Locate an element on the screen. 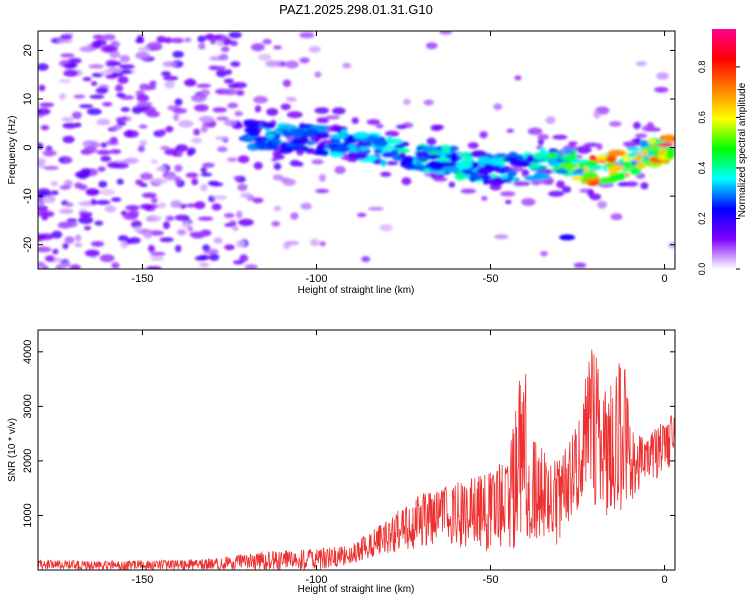 The height and width of the screenshot is (600, 750). spectrogram-y-label: Frequency (Hz) is located at coordinates (12, 150).